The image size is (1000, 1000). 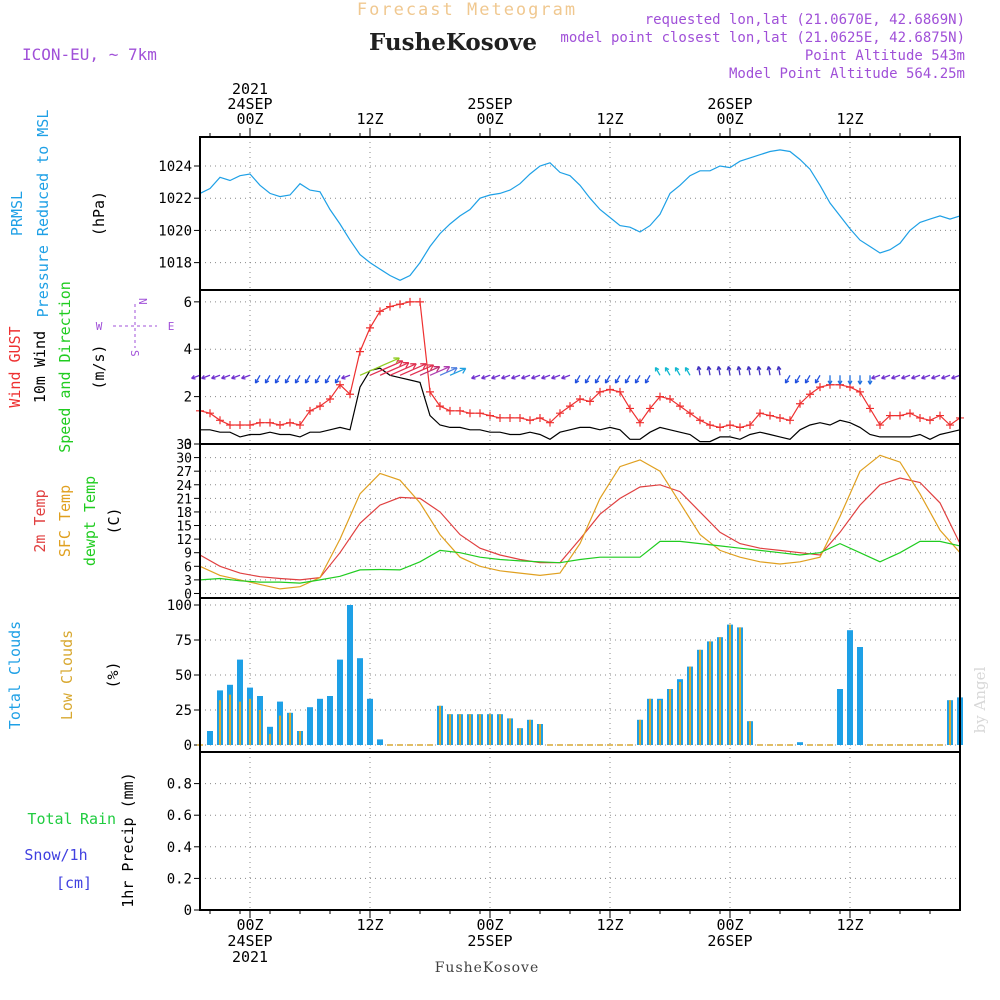 I want to click on panel-label: Wind GUST, so click(x=15, y=366).